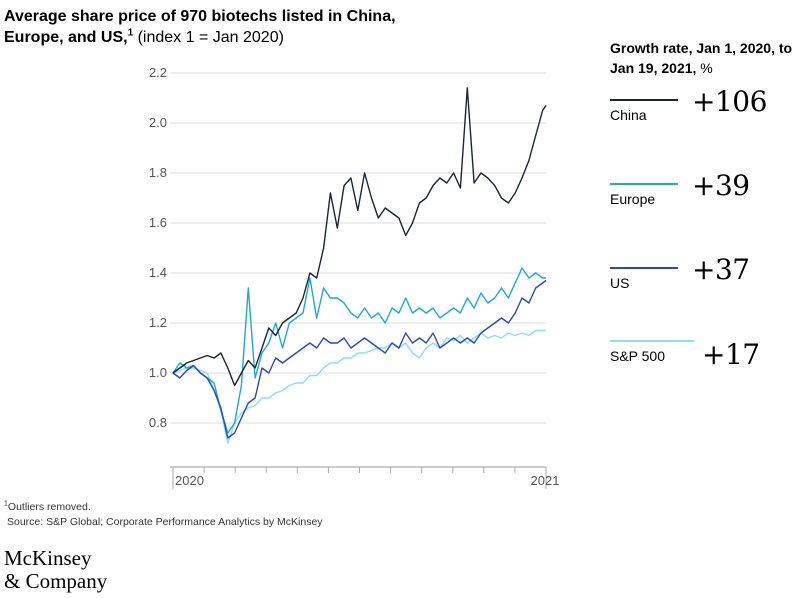 Image resolution: width=800 pixels, height=598 pixels. Describe the element at coordinates (49, 507) in the screenshot. I see `footnote-outliers-text: Outliers removed.` at that location.